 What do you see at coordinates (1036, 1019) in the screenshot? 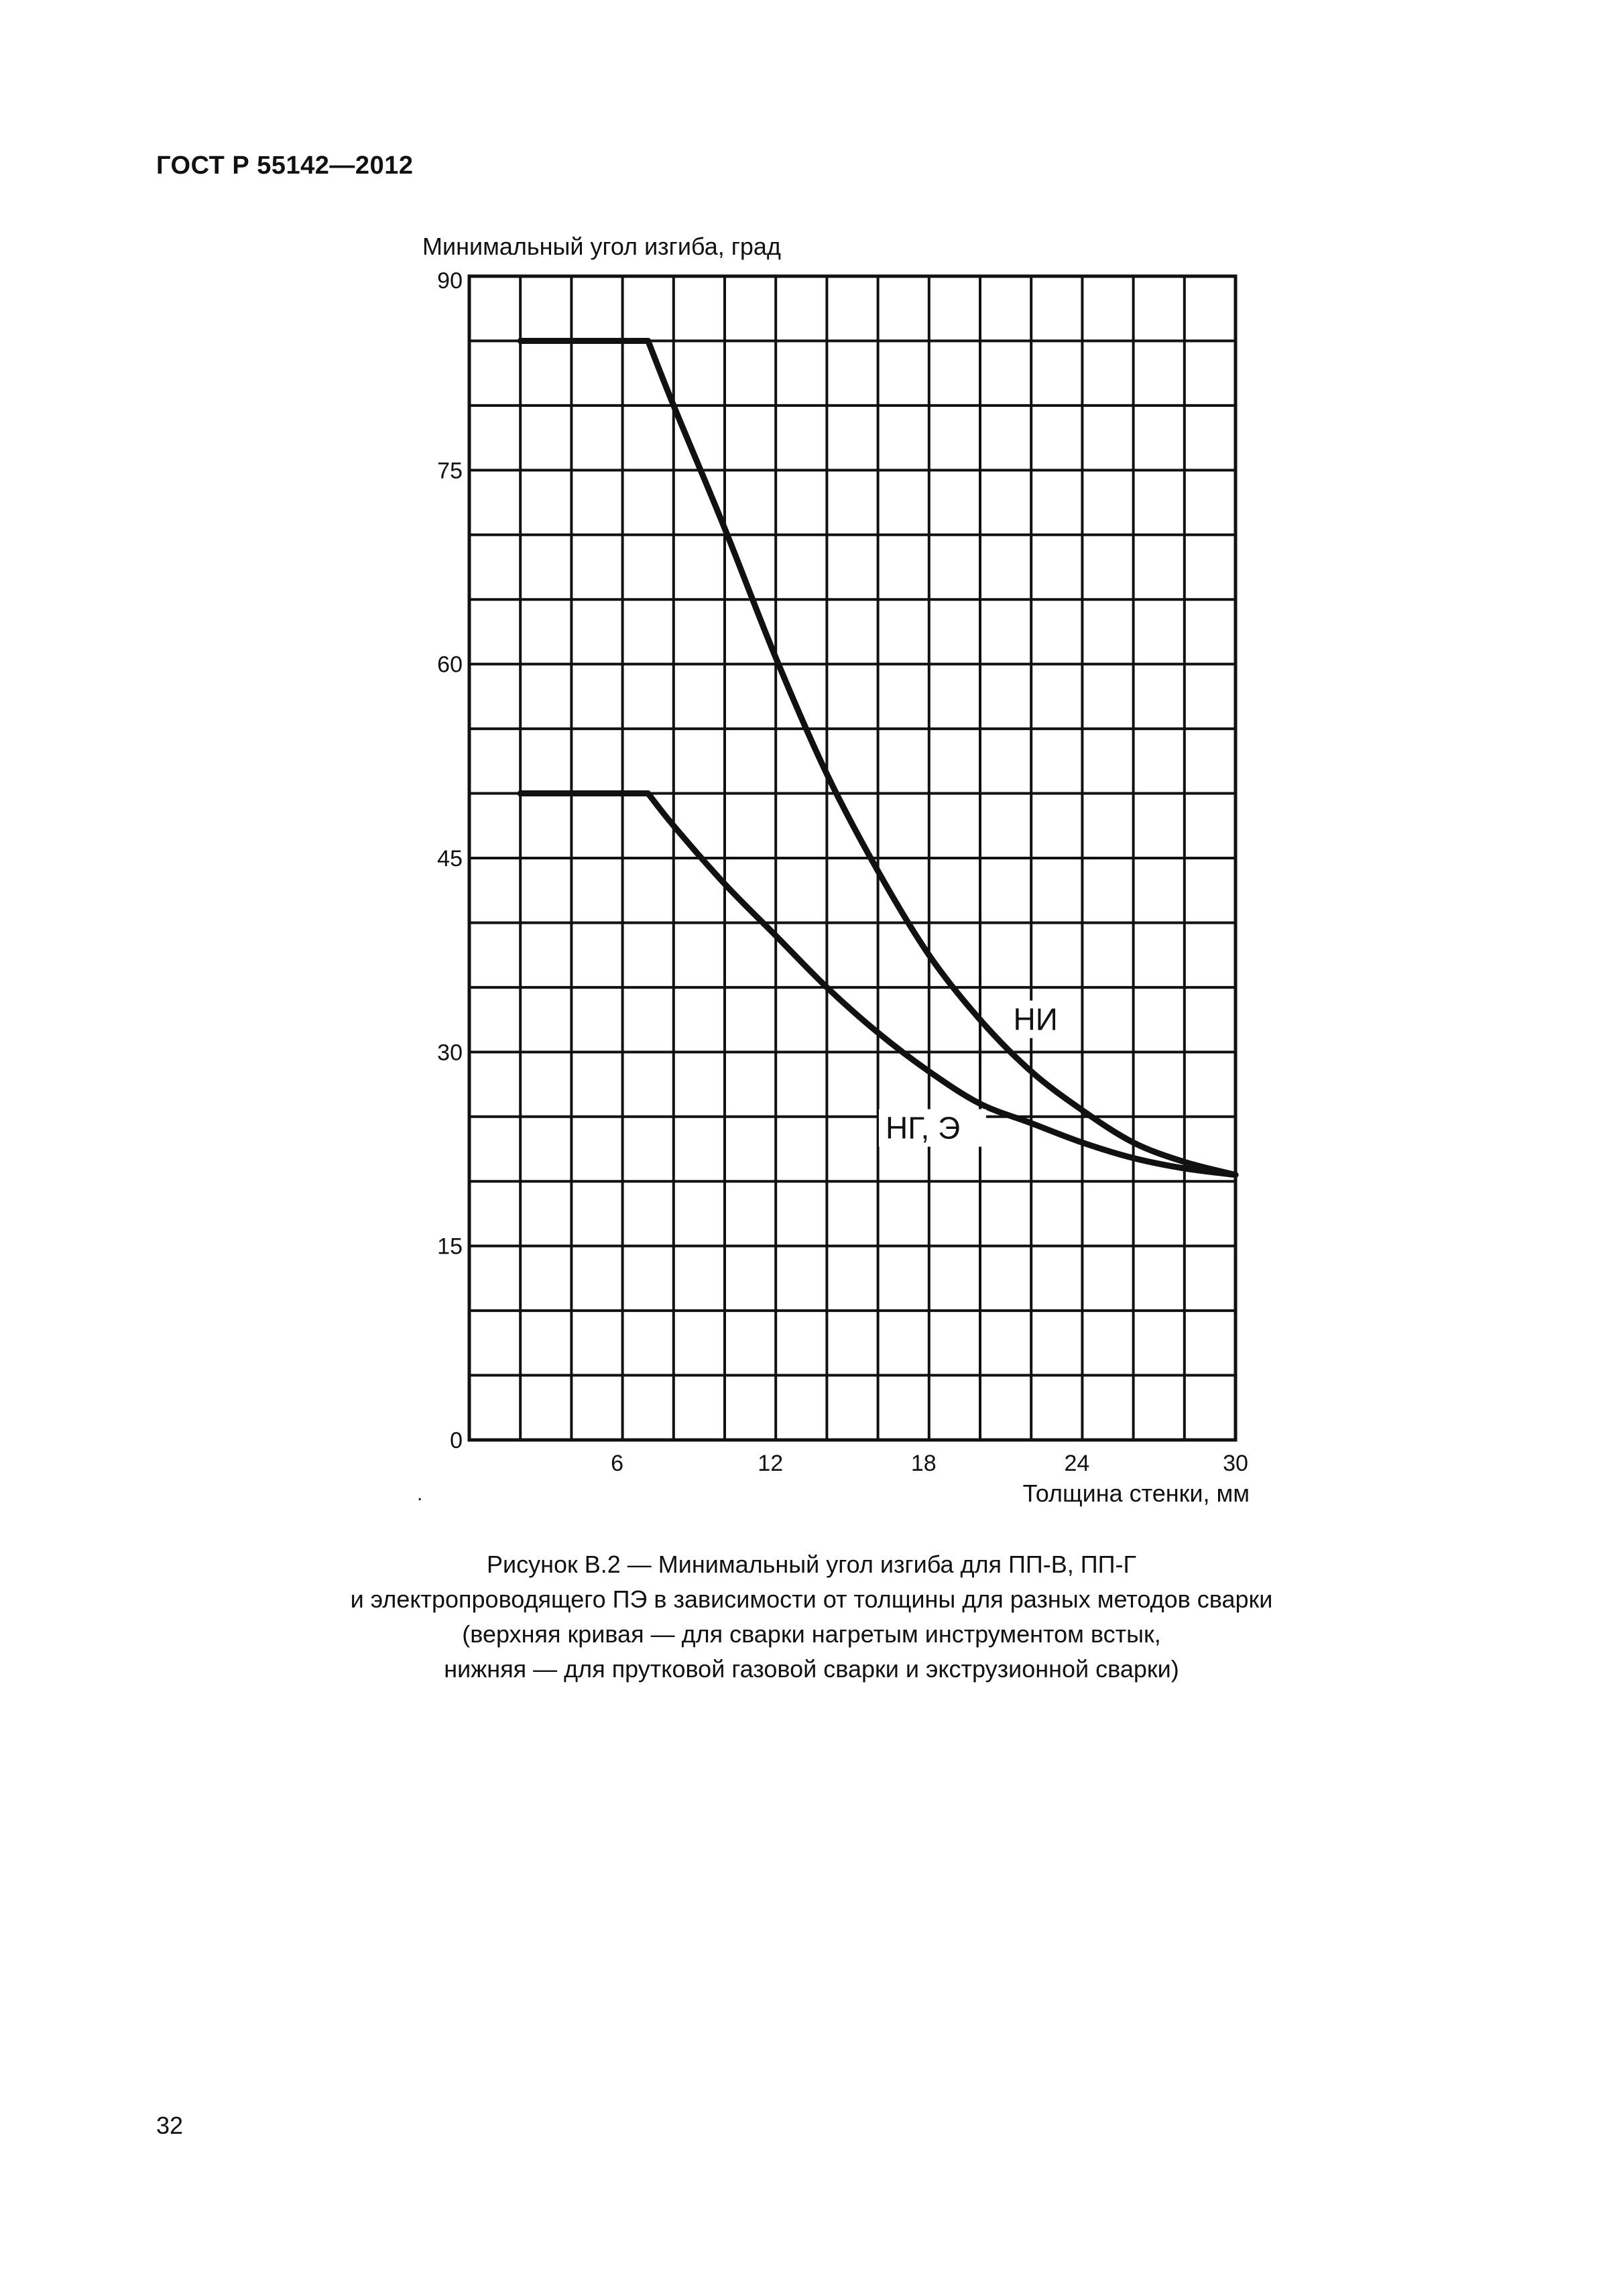
I see `series-label-ni: НИ` at bounding box center [1036, 1019].